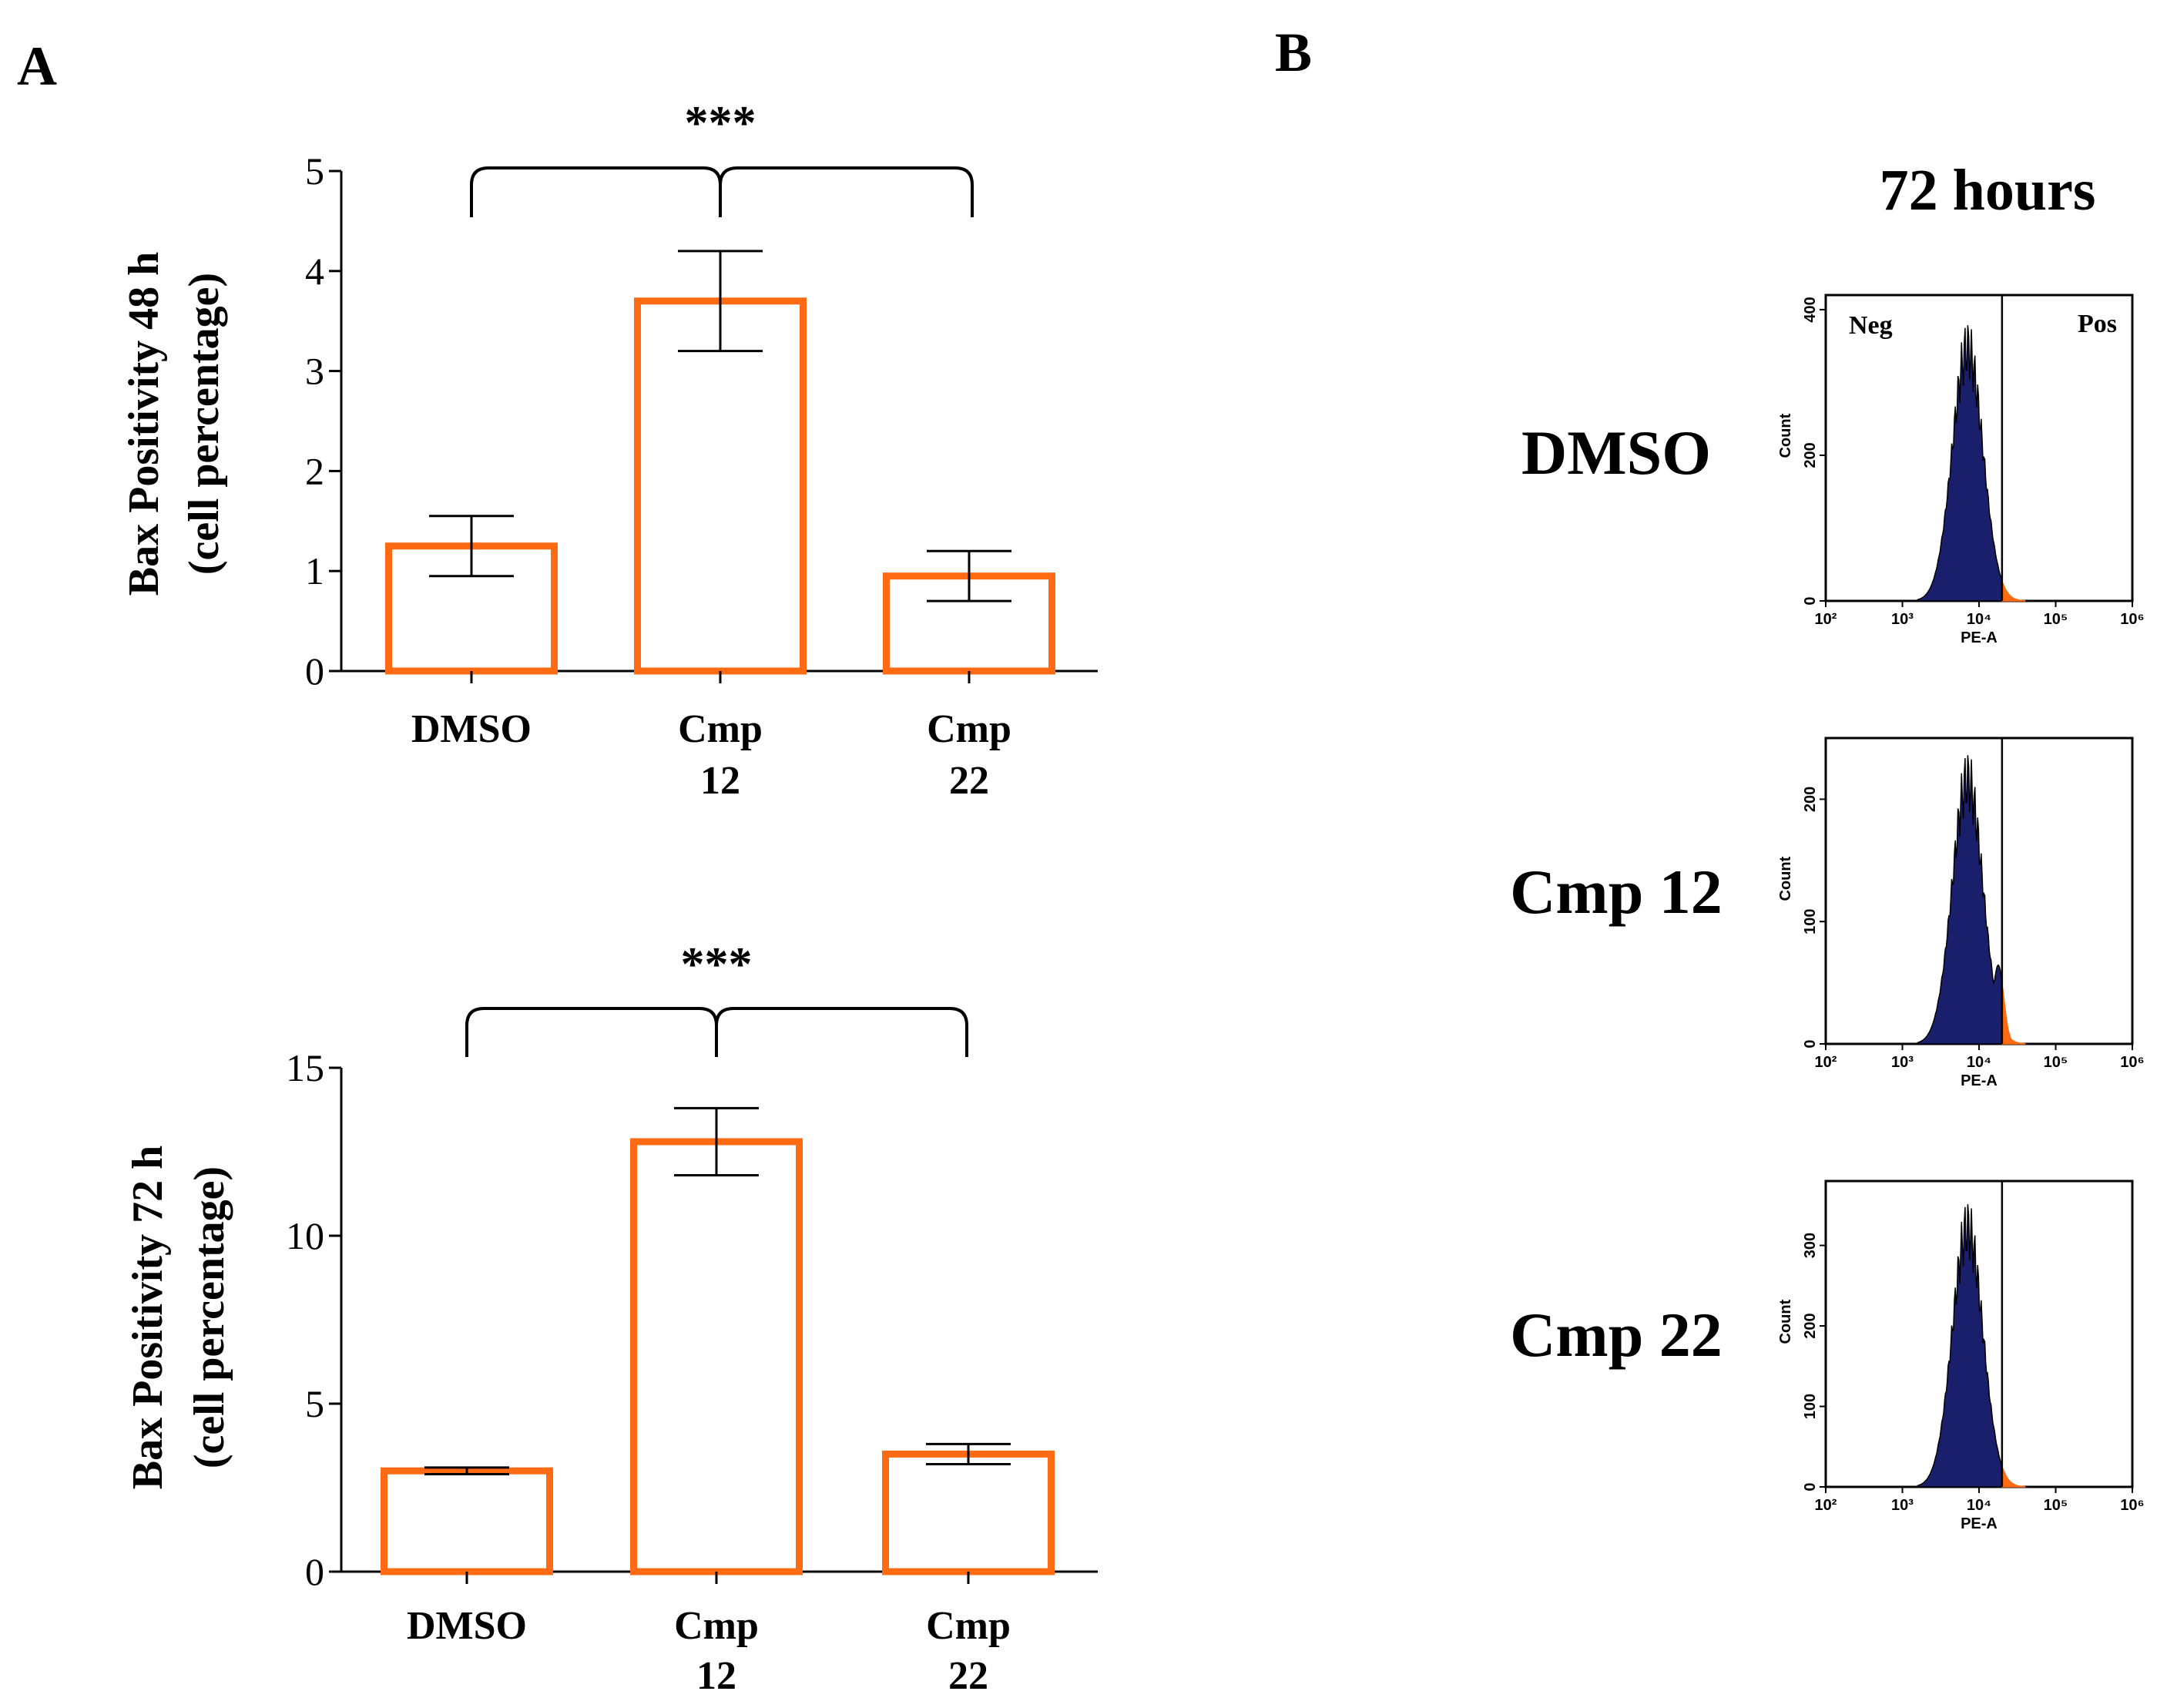  Describe the element at coordinates (314, 371) in the screenshot. I see `y-tick-label: 3` at that location.